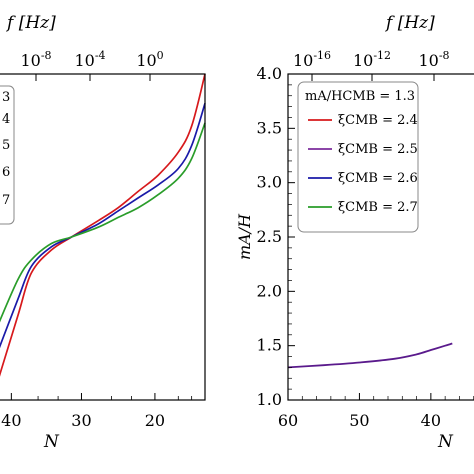 The height and width of the screenshot is (474, 474). Describe the element at coordinates (6, 145) in the screenshot. I see `left-legend-entry-fragment: 5` at that location.